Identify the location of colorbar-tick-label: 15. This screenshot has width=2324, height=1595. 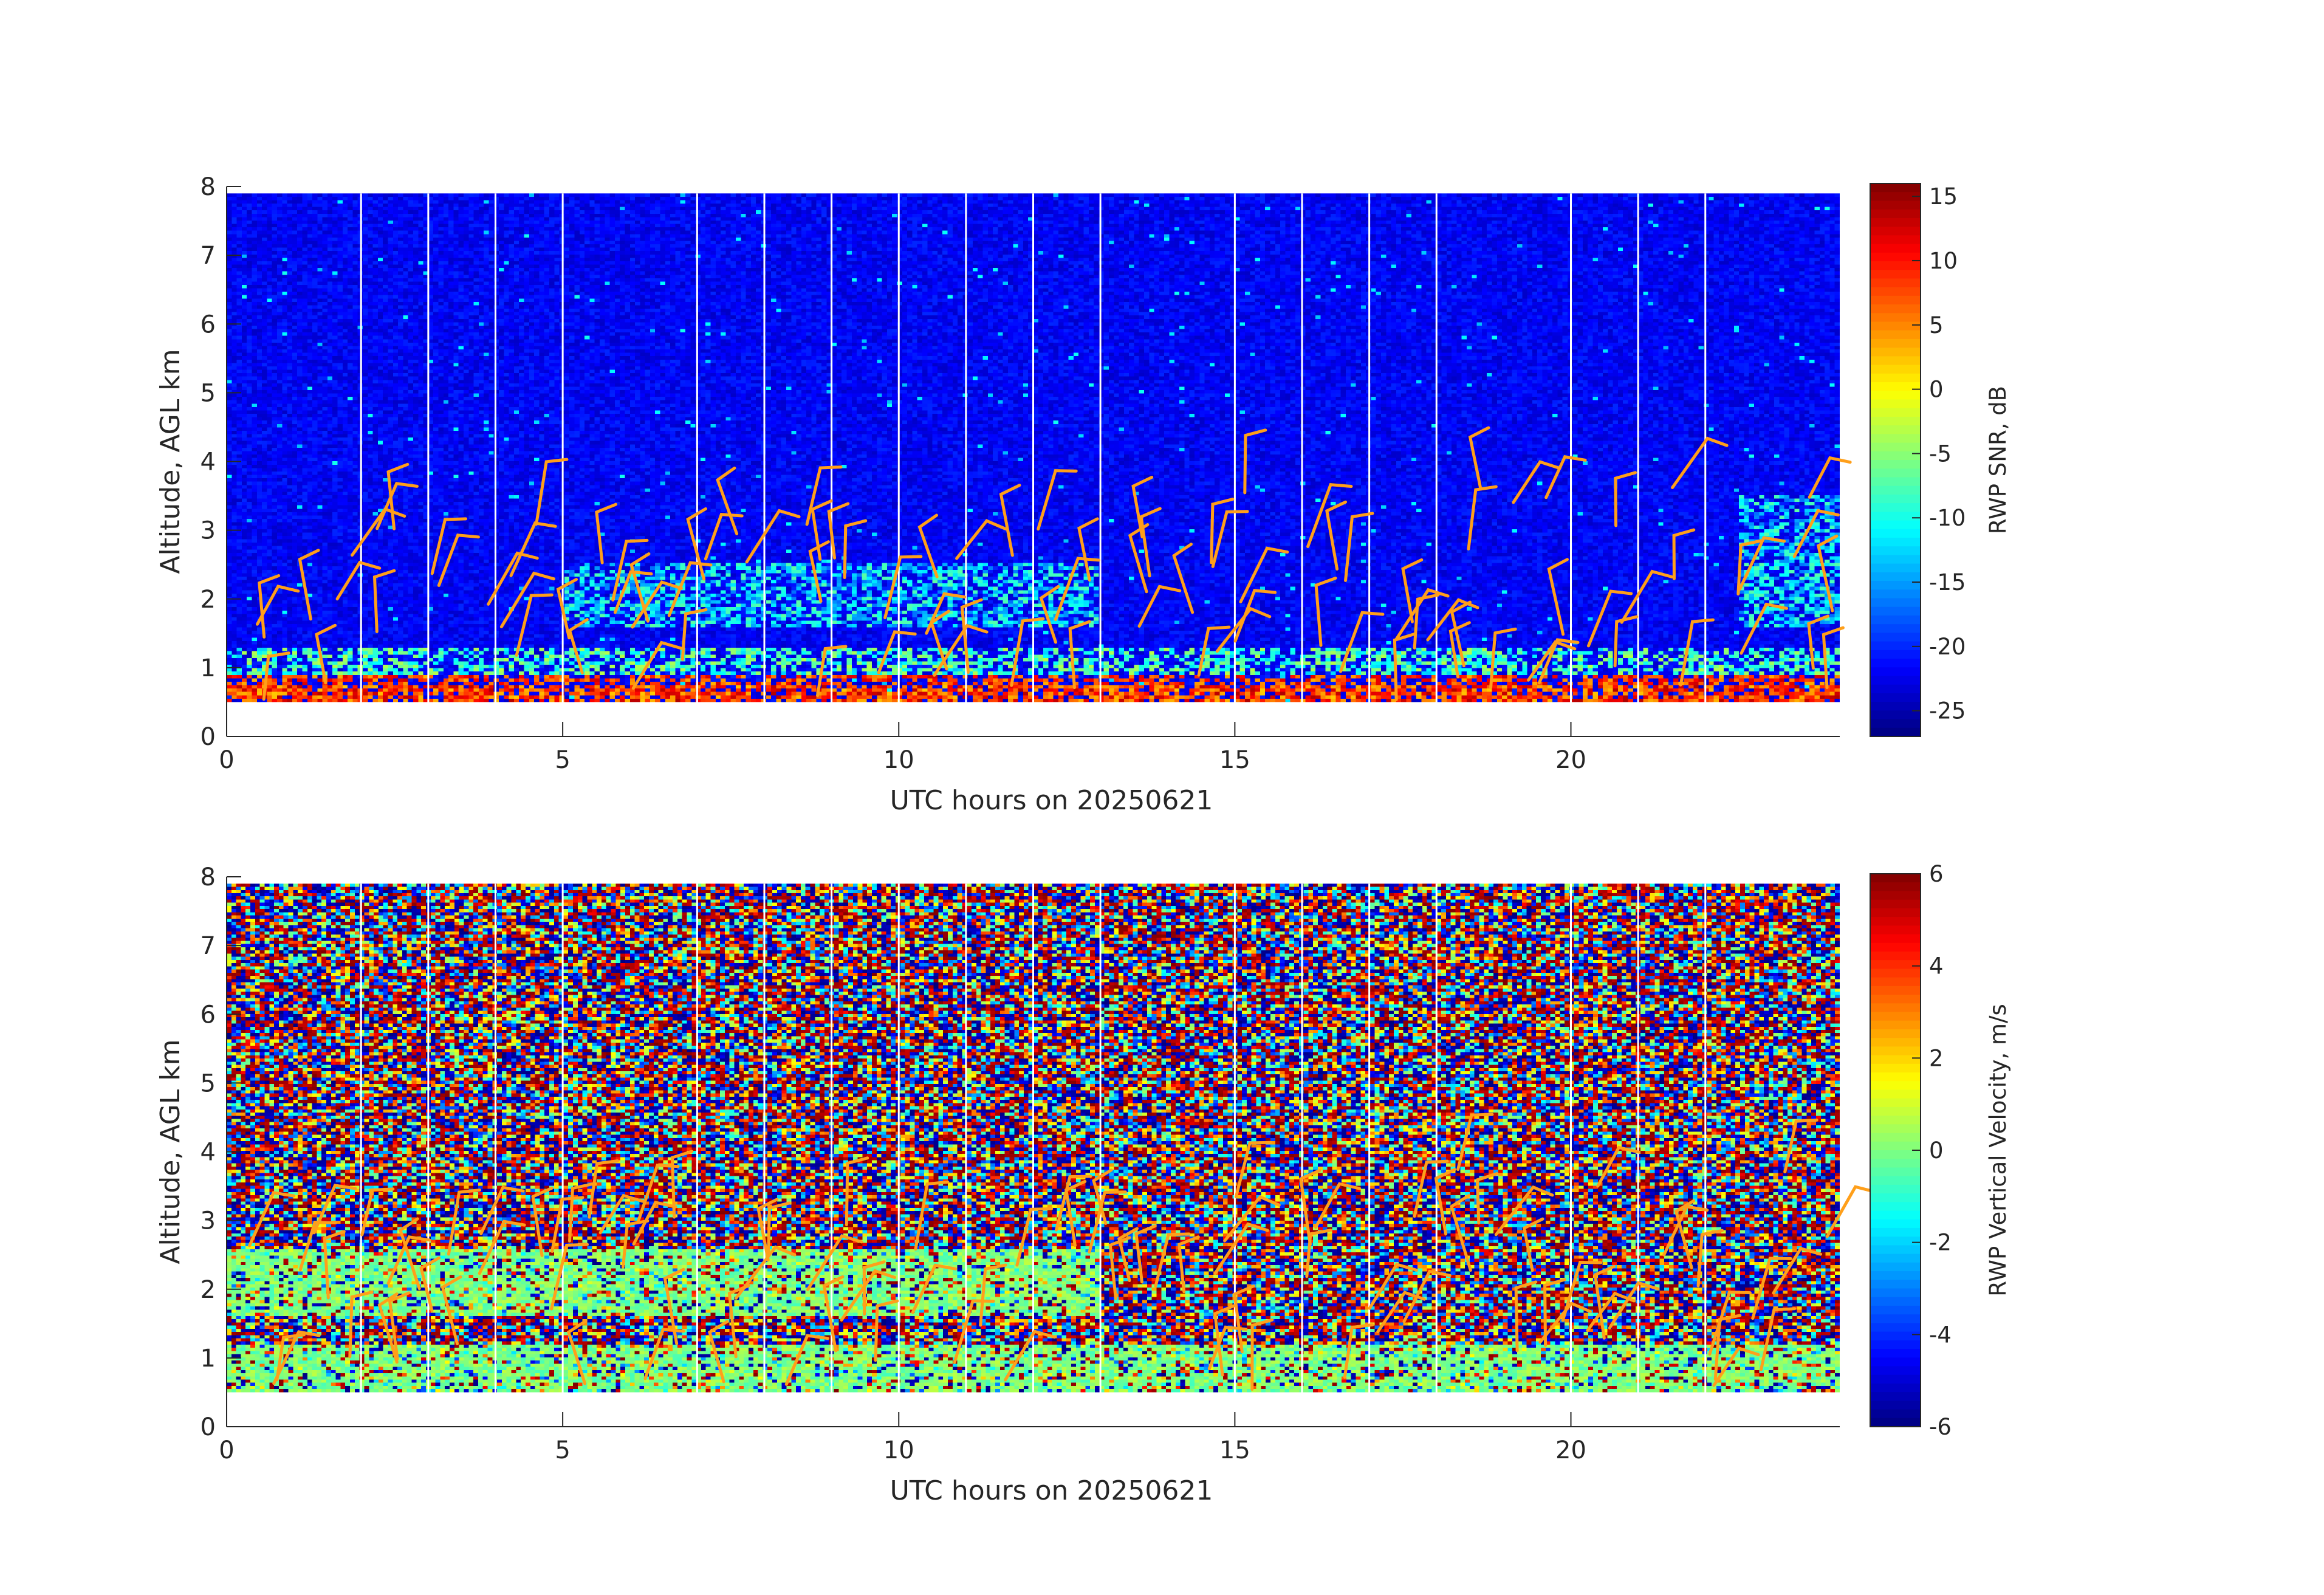
(1943, 197).